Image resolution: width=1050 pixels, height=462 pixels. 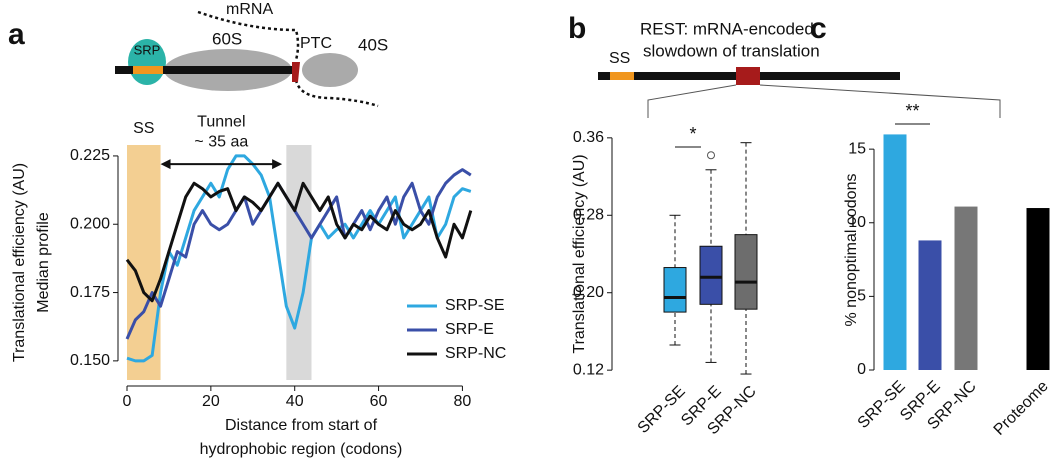 I want to click on x-tick-label: Proteome, so click(x=1020, y=408).